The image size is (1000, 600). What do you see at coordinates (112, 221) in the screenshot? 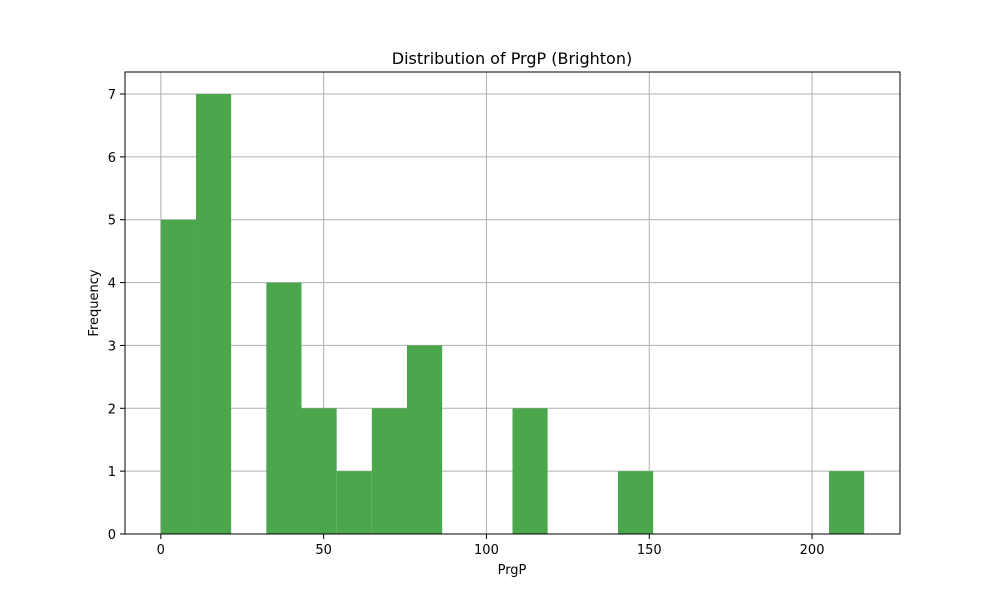
I see `y-tick-label: 5` at bounding box center [112, 221].